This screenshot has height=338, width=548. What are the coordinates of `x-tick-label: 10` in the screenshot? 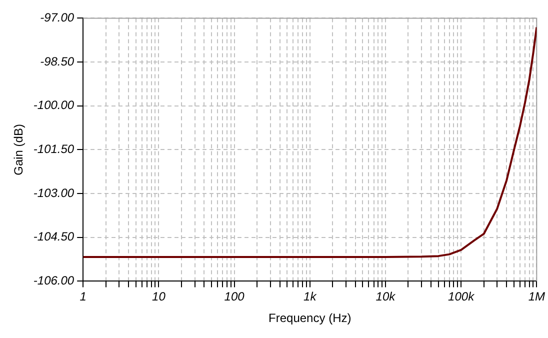 It's located at (159, 297).